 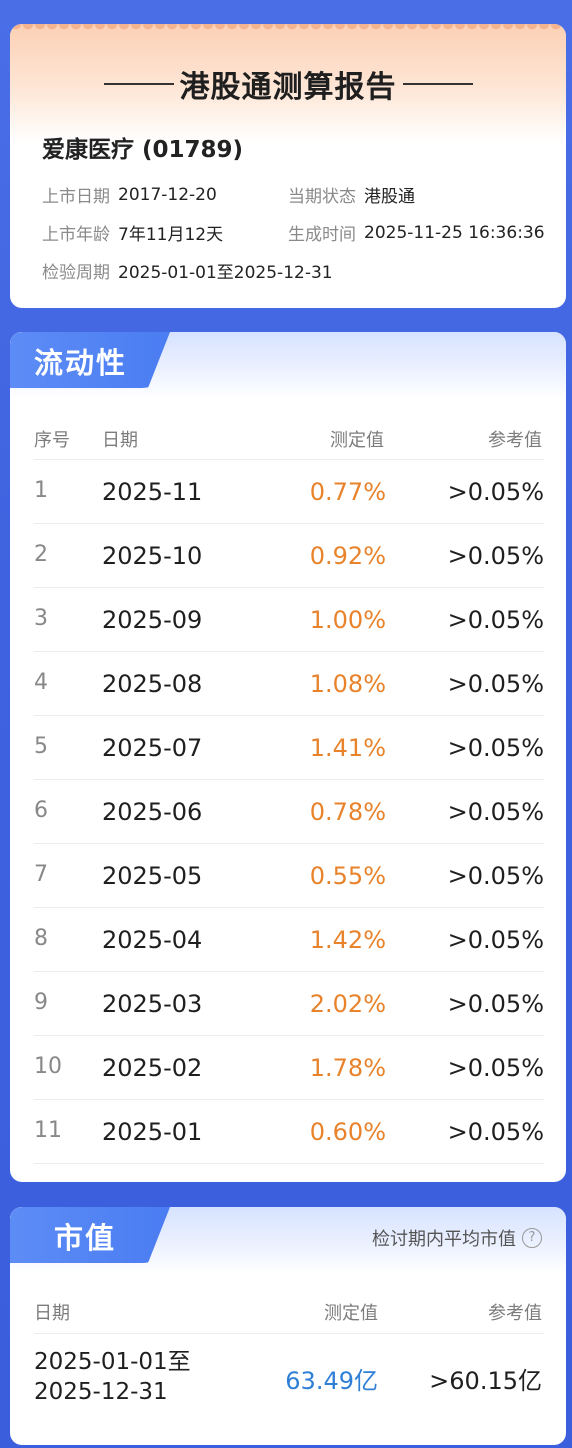 What do you see at coordinates (41, 1002) in the screenshot?
I see `row-index: 9` at bounding box center [41, 1002].